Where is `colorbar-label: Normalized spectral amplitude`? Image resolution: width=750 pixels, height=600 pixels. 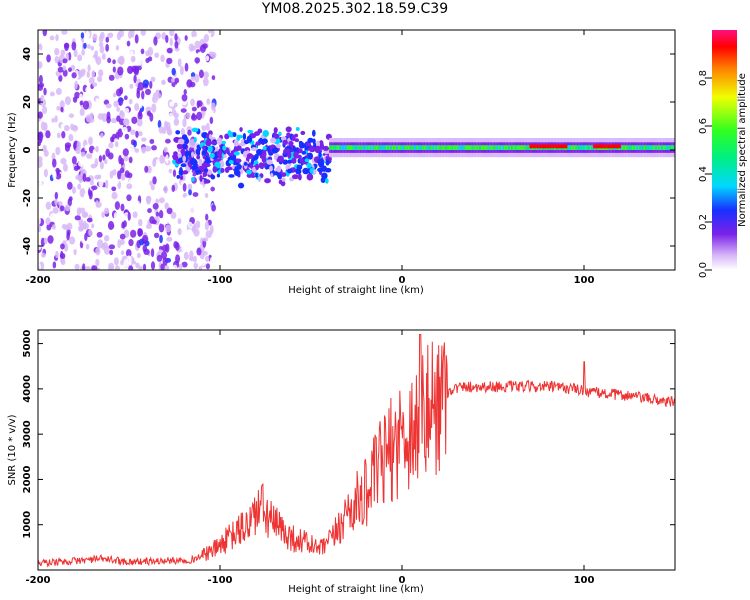 colorbar-label: Normalized spectral amplitude is located at coordinates (742, 150).